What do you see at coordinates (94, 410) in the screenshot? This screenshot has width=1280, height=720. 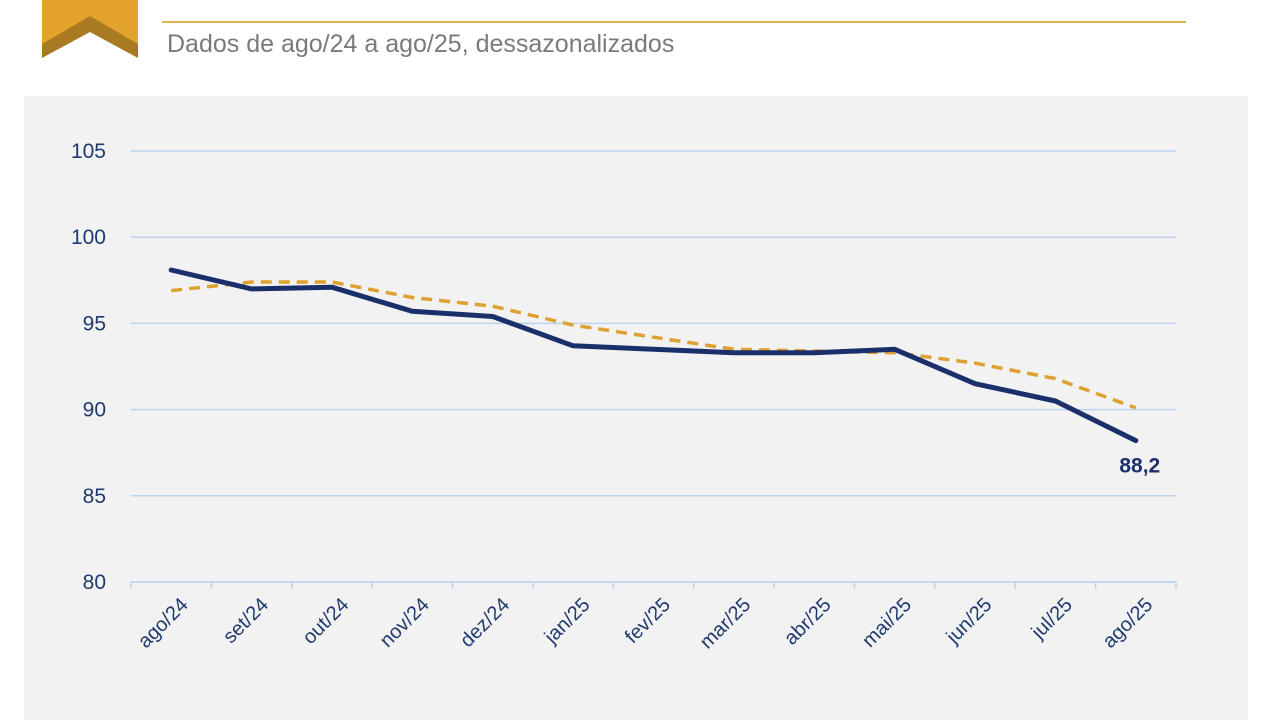 I see `y-tick-label: 90` at bounding box center [94, 410].